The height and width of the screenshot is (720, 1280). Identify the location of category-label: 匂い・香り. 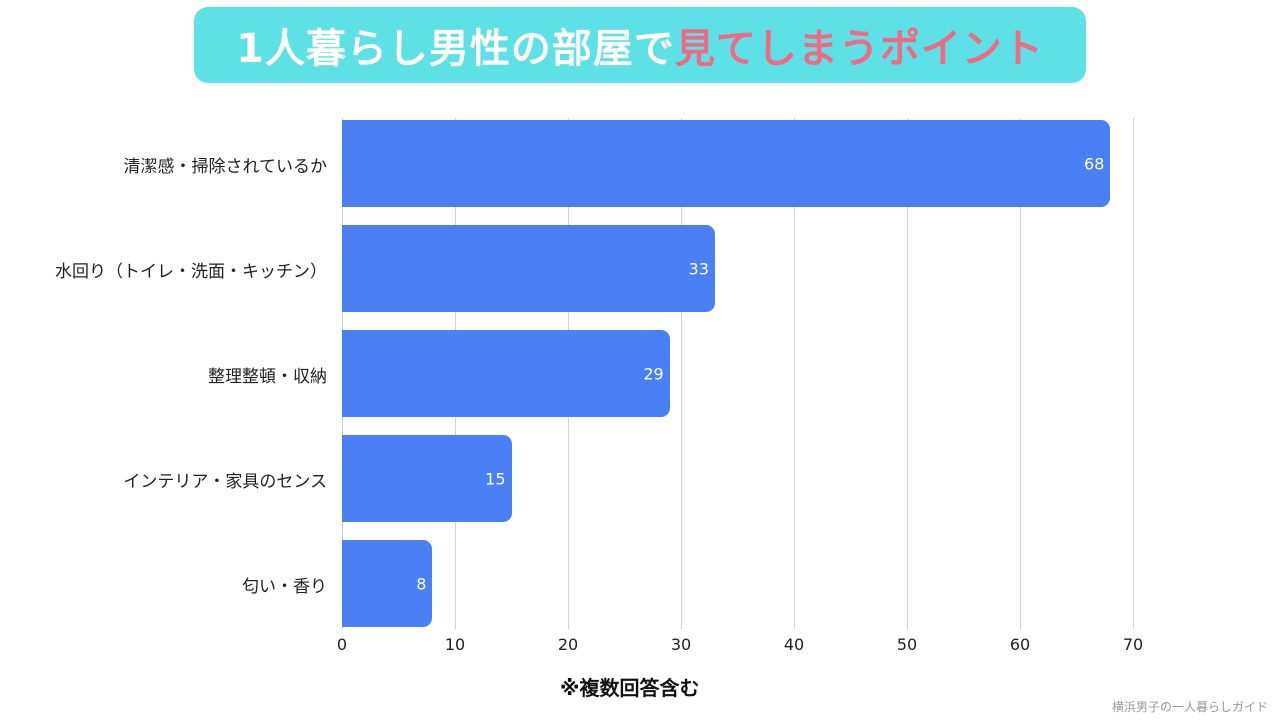
(284, 587).